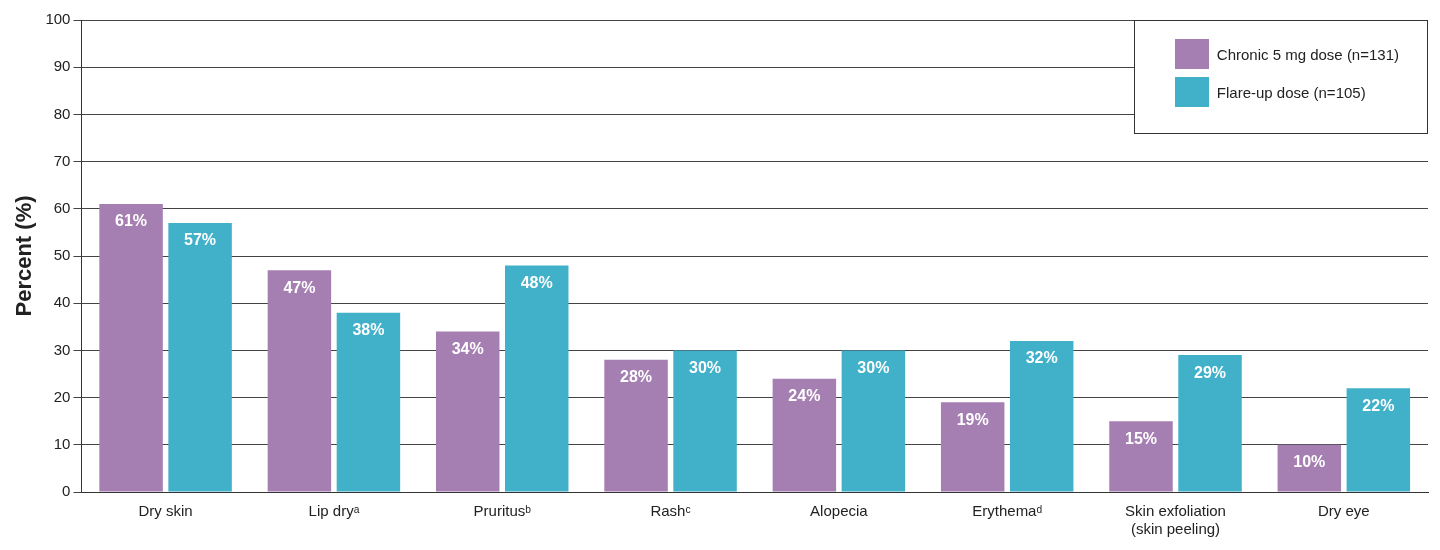 The height and width of the screenshot is (550, 1440). What do you see at coordinates (536, 282) in the screenshot?
I see `data-label: 48%` at bounding box center [536, 282].